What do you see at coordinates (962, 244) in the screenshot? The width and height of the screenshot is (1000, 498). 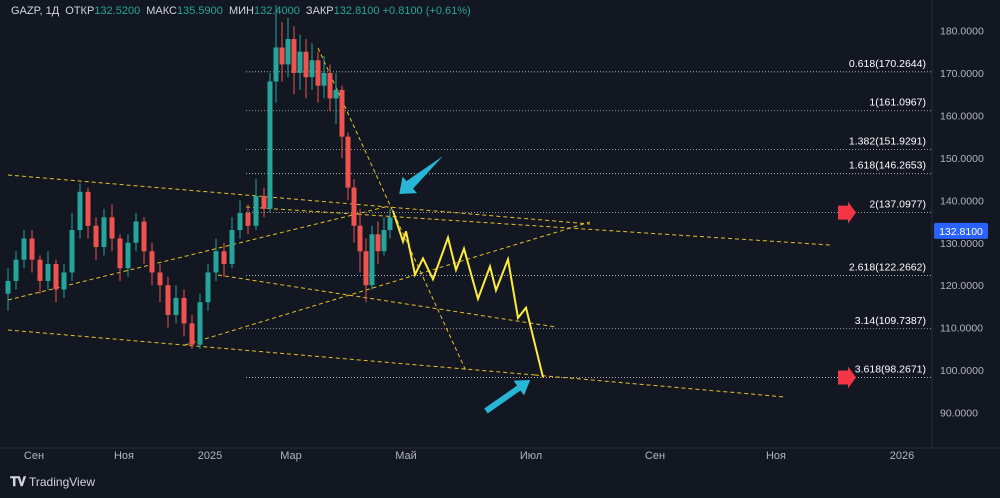 I see `y-tick-label: 130.0000` at bounding box center [962, 244].